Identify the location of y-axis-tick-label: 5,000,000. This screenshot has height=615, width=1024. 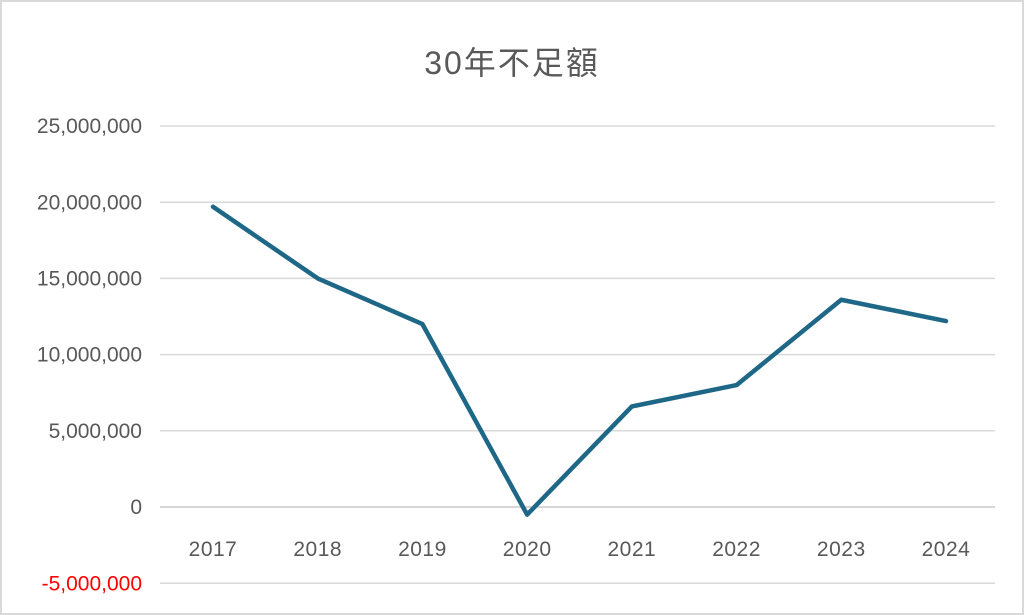
(95, 431).